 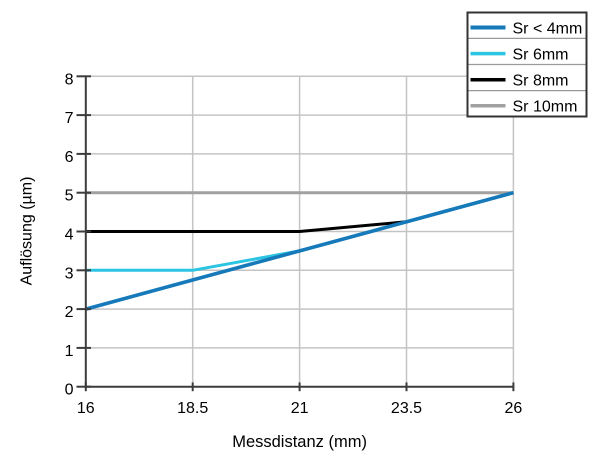 What do you see at coordinates (548, 29) in the screenshot?
I see `svg-text: Sr < 4mm` at bounding box center [548, 29].